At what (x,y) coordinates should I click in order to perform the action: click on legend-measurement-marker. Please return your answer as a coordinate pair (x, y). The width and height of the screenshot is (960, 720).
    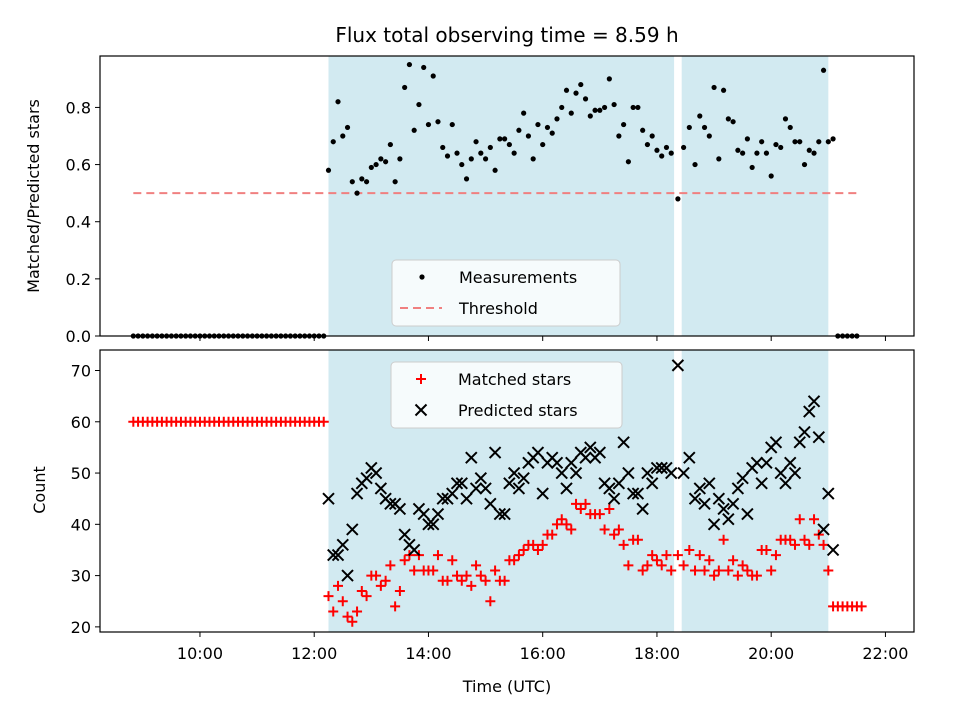
    Looking at the image, I should click on (422, 277).